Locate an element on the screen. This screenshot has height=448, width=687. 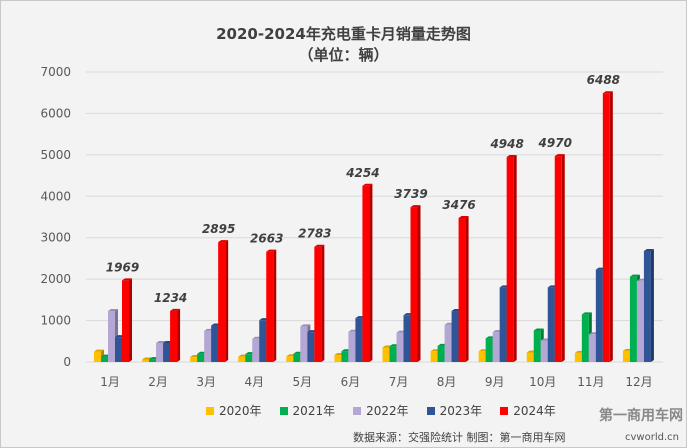
bar-2022年-12月 is located at coordinates (640, 321).